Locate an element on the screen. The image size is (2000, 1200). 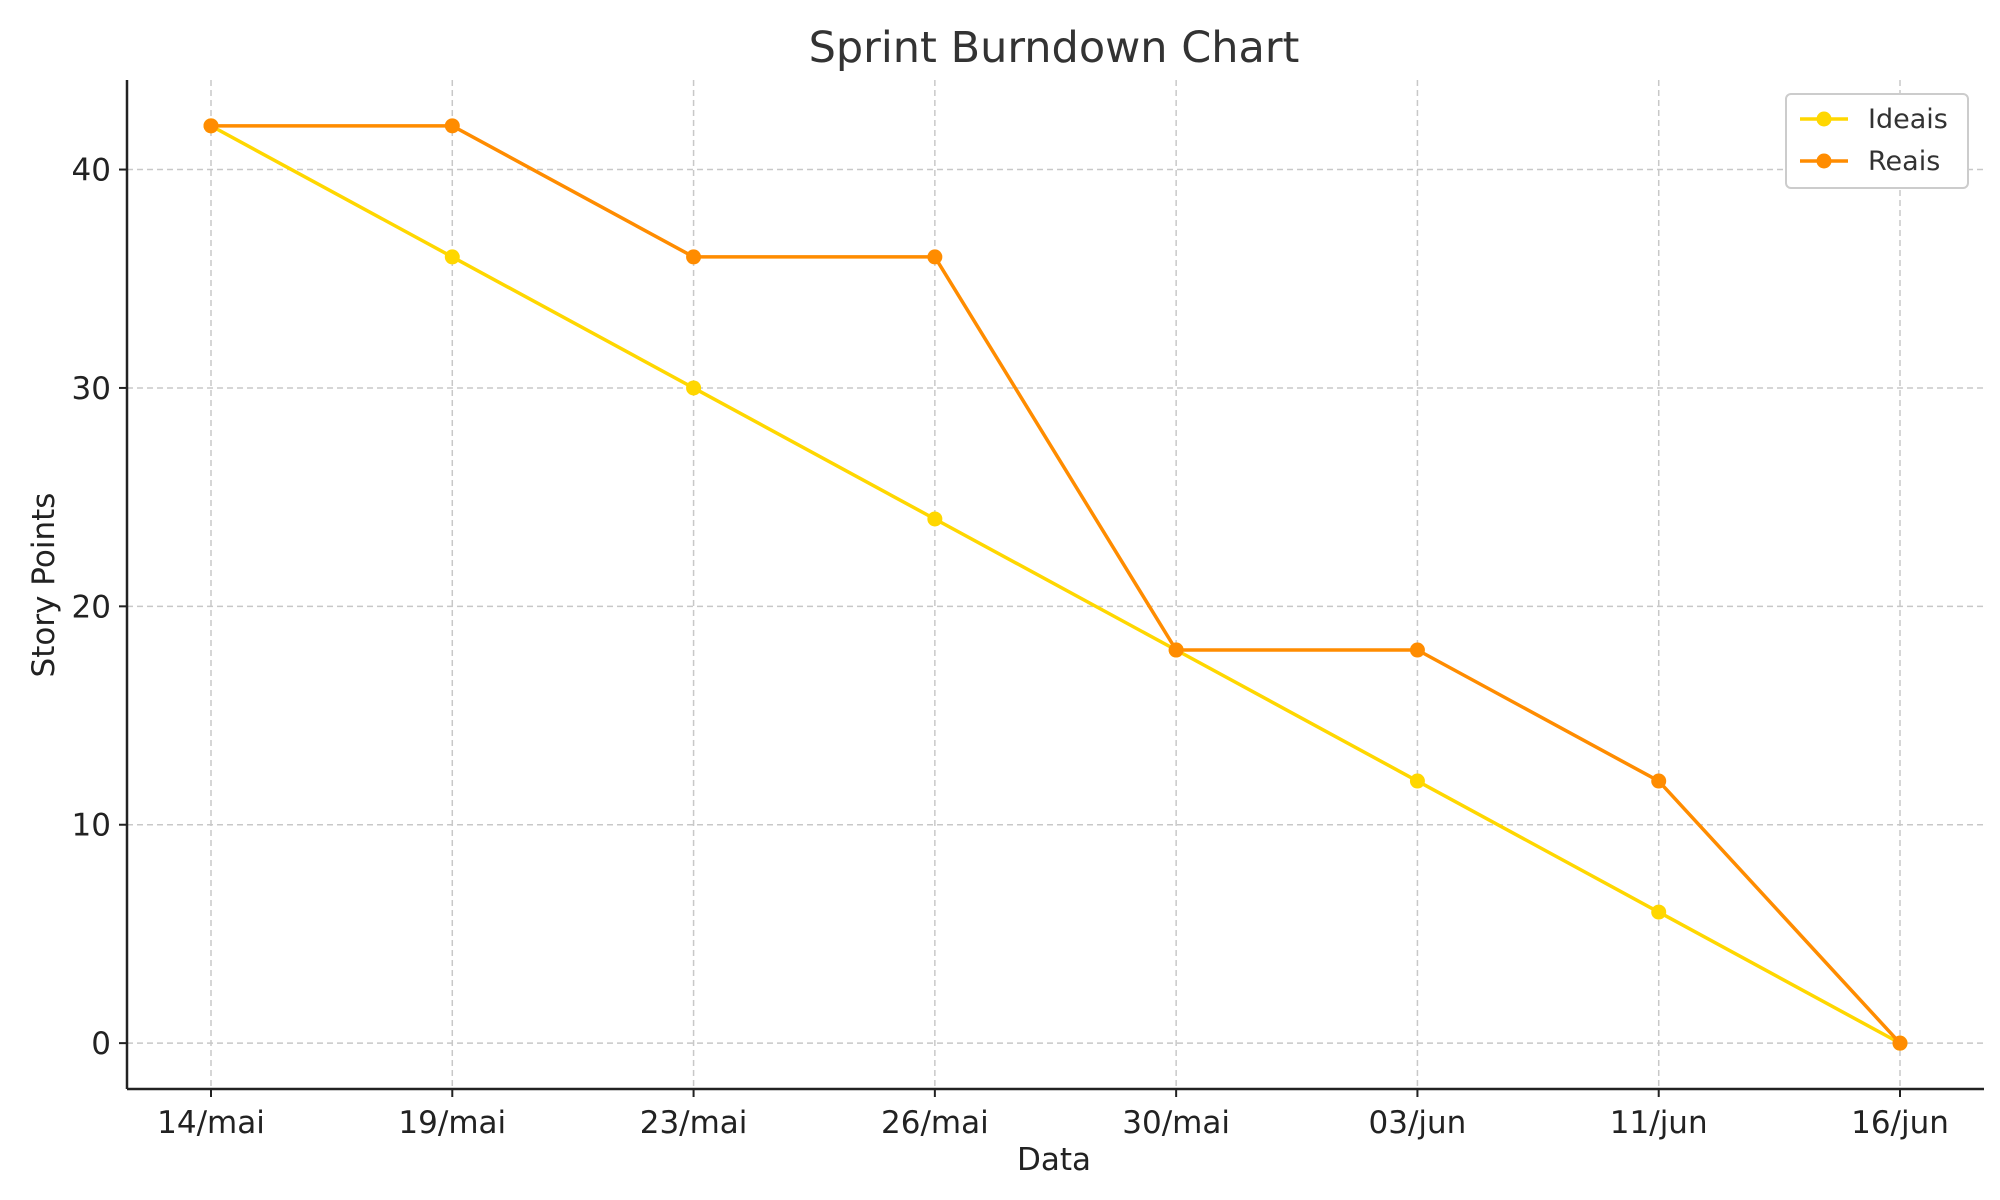
x-tick-label: 03/jun is located at coordinates (1418, 1123).